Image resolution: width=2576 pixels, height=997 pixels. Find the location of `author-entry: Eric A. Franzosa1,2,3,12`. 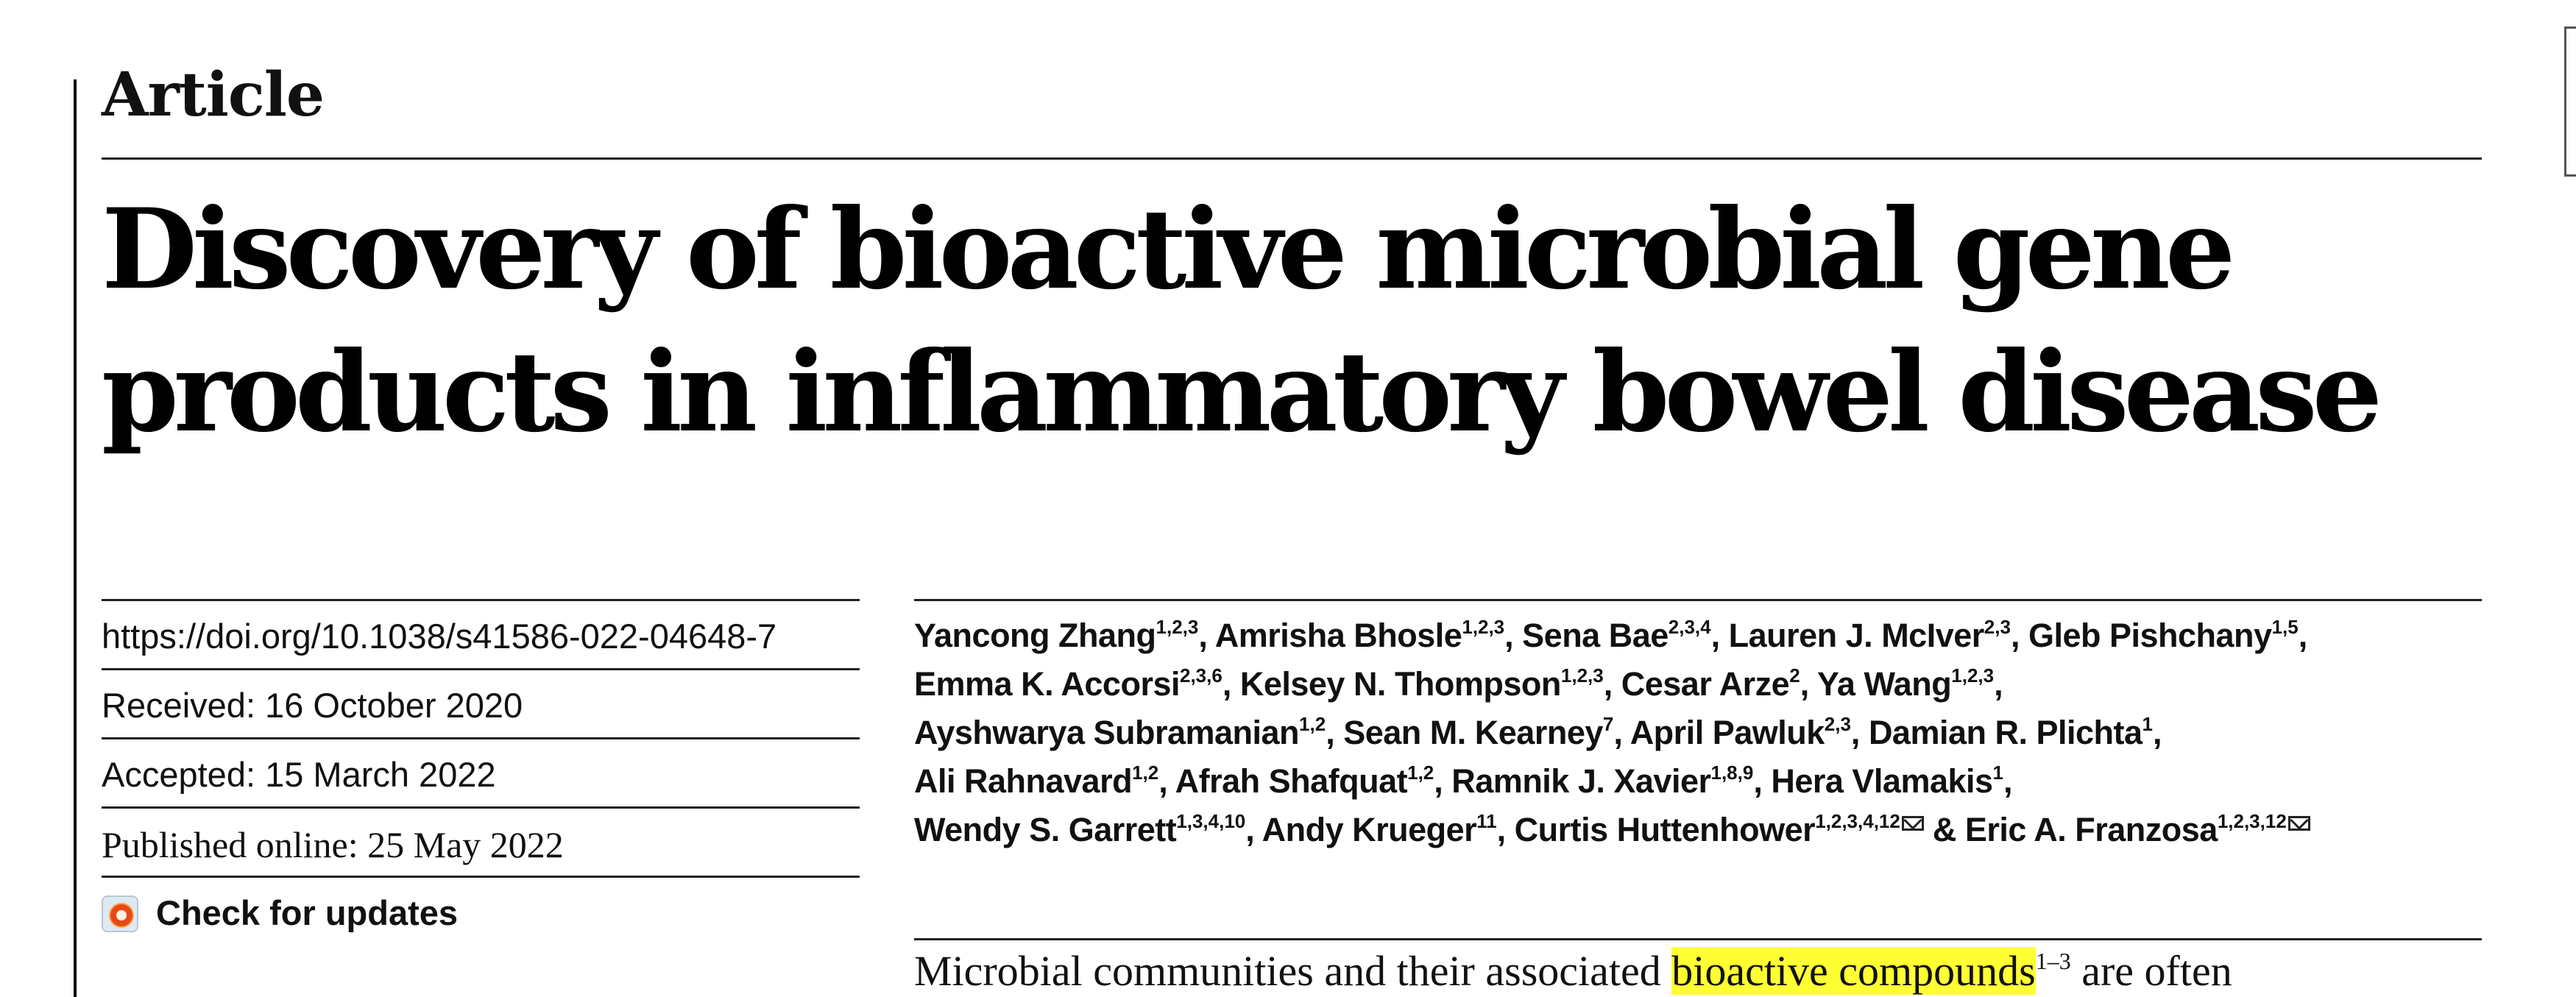

author-entry: Eric A. Franzosa1,2,3,12 is located at coordinates (2137, 829).